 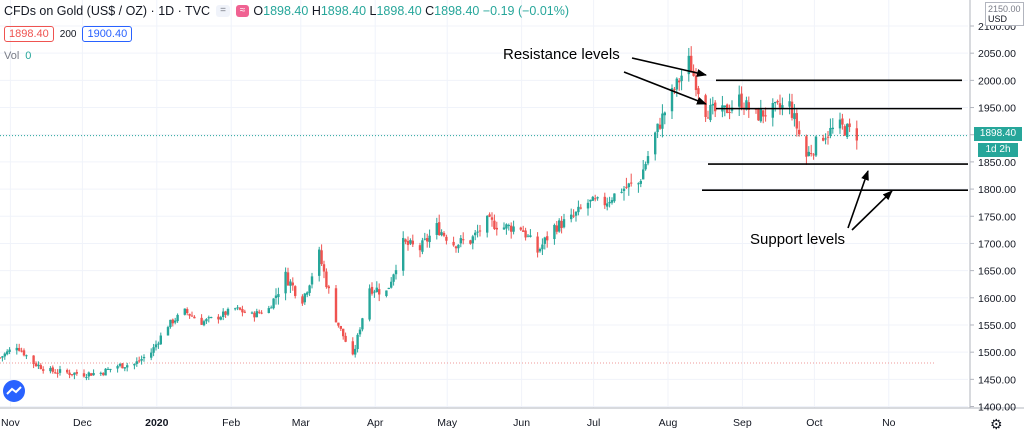 I want to click on time-tick-label: Nov, so click(x=10, y=423).